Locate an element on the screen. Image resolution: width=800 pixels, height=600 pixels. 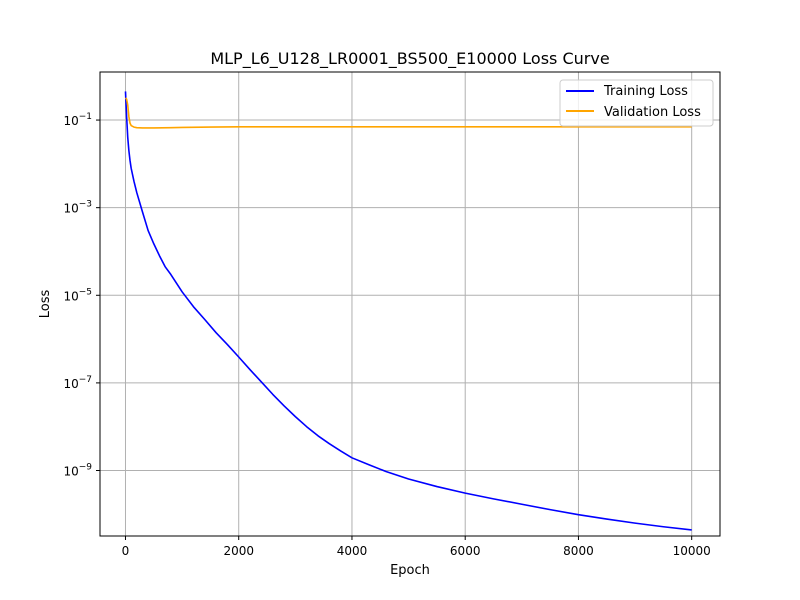
x-tick-label: 8000 is located at coordinates (578, 551).